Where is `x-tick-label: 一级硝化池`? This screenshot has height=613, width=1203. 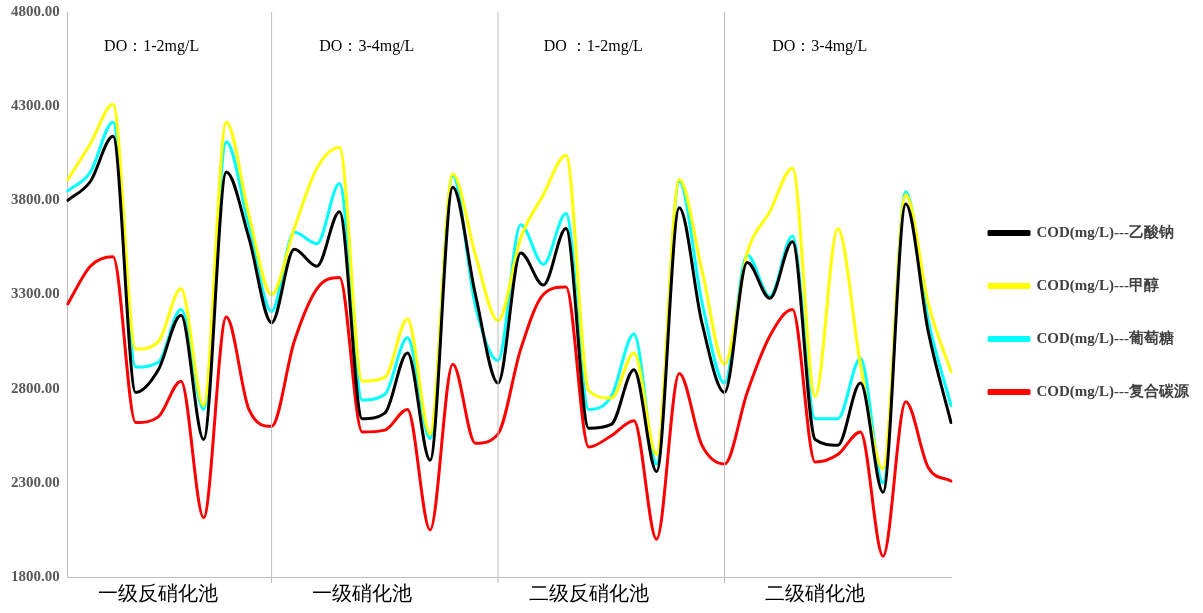
x-tick-label: 一级硝化池 is located at coordinates (362, 593).